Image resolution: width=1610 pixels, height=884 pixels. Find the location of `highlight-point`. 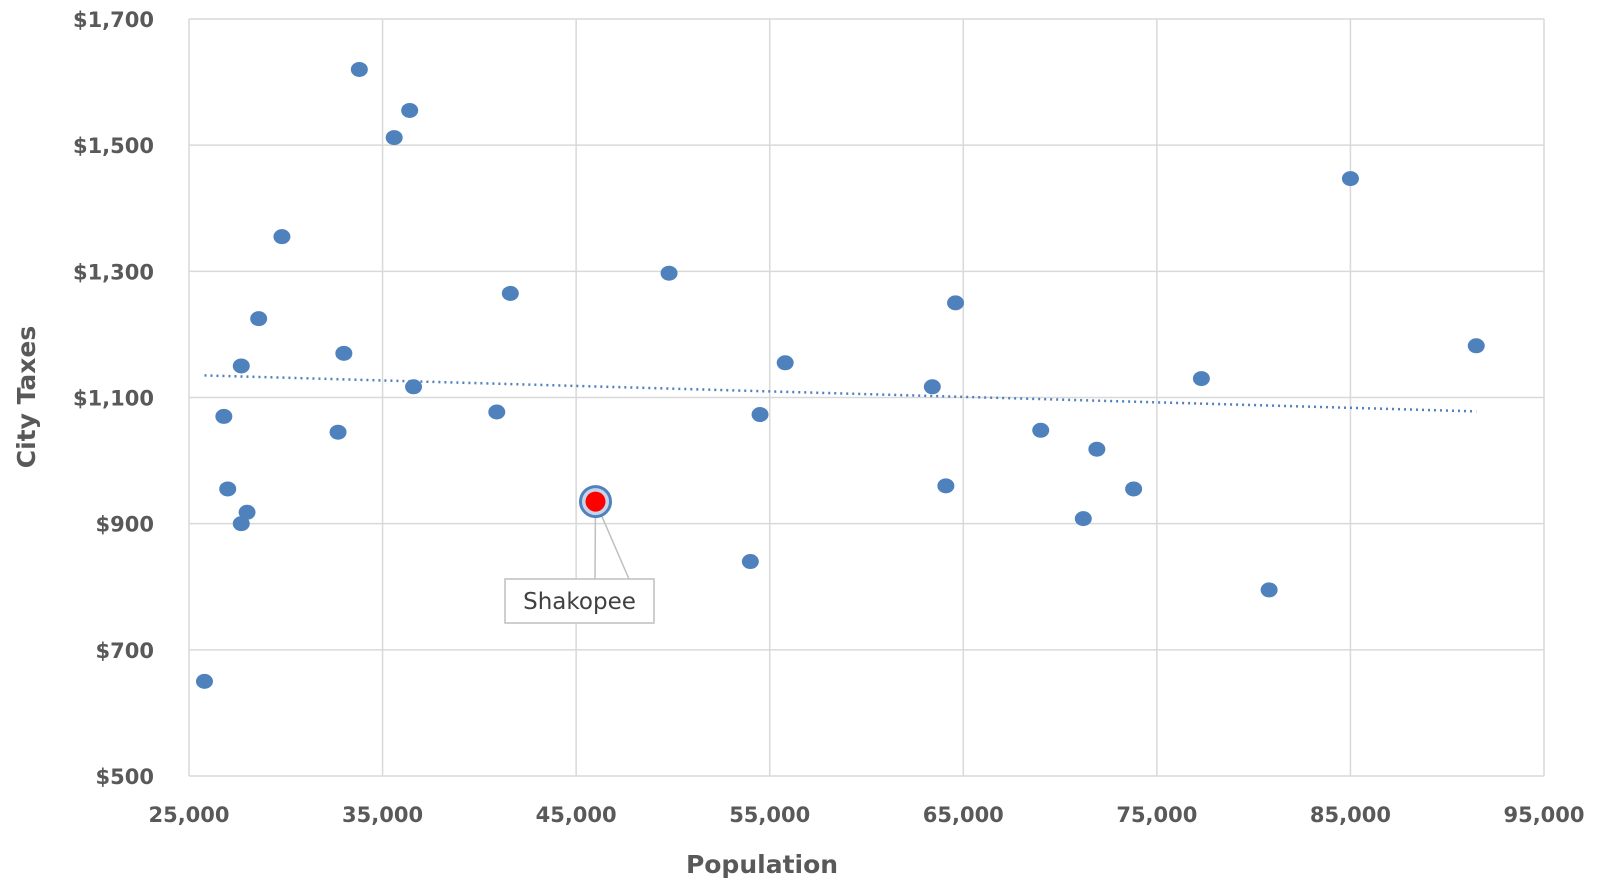

highlight-point is located at coordinates (595, 501).